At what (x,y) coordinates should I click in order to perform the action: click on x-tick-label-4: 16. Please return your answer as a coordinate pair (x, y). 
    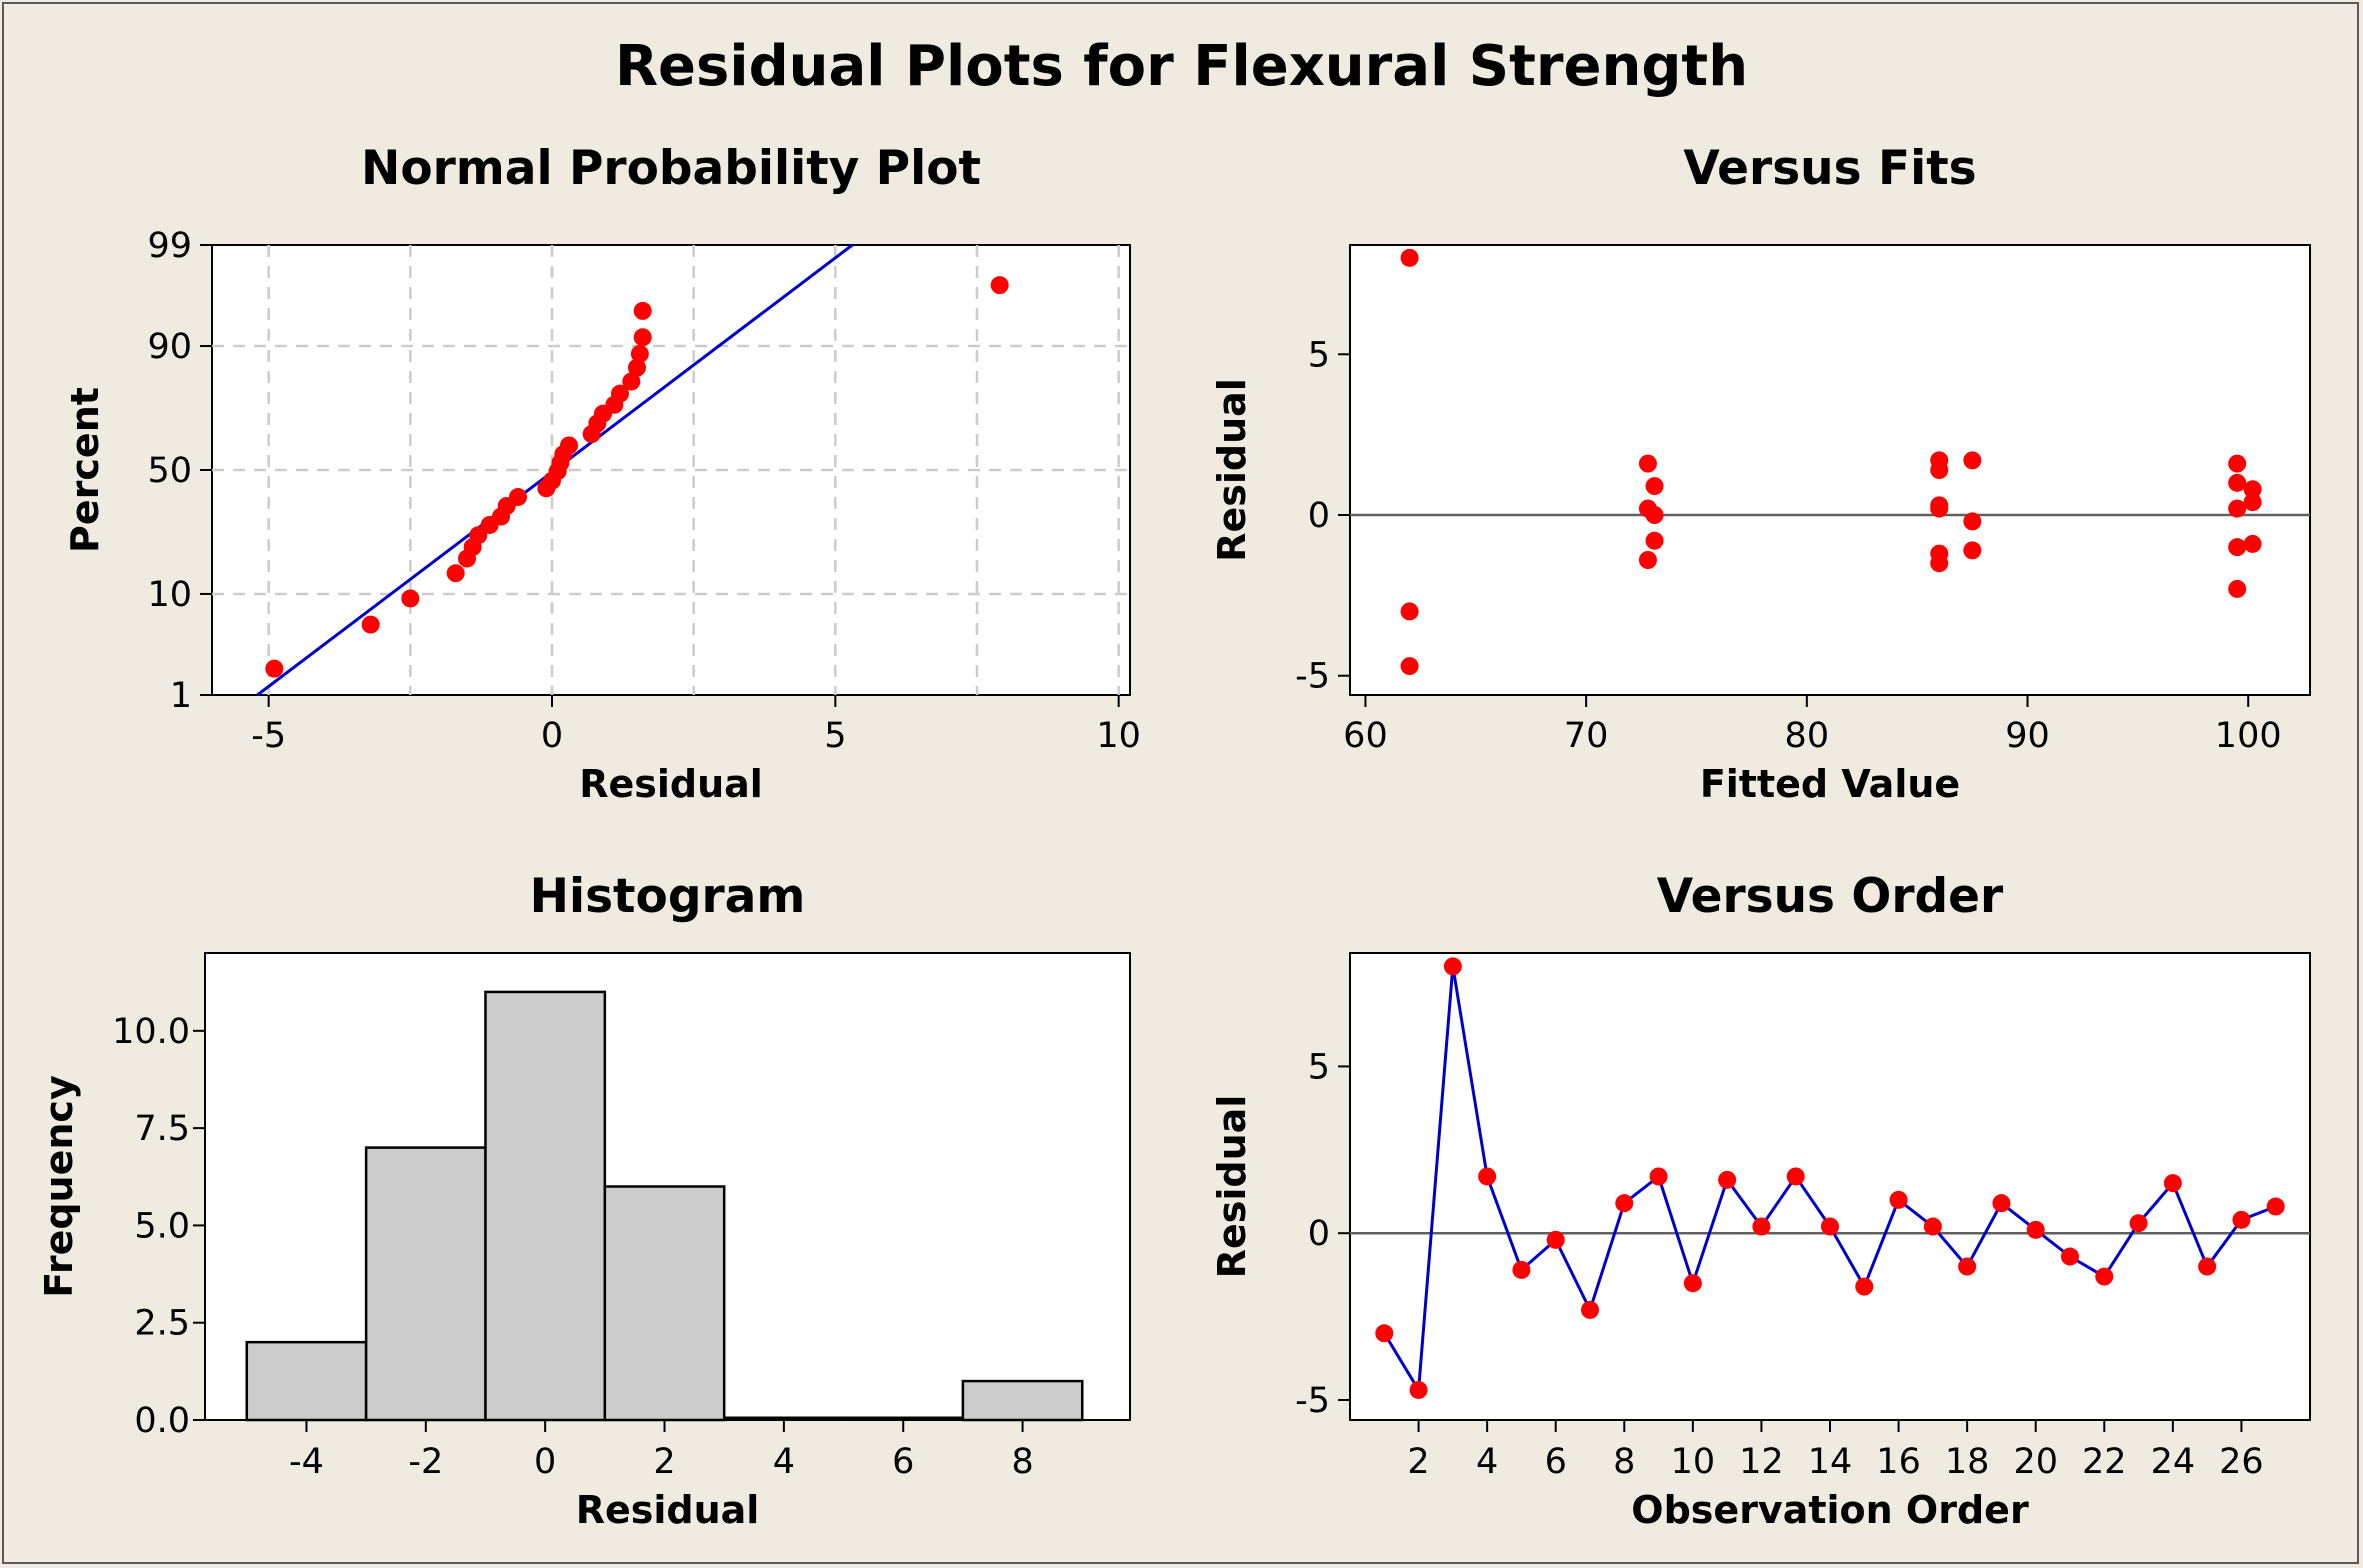
    Looking at the image, I should click on (1898, 1462).